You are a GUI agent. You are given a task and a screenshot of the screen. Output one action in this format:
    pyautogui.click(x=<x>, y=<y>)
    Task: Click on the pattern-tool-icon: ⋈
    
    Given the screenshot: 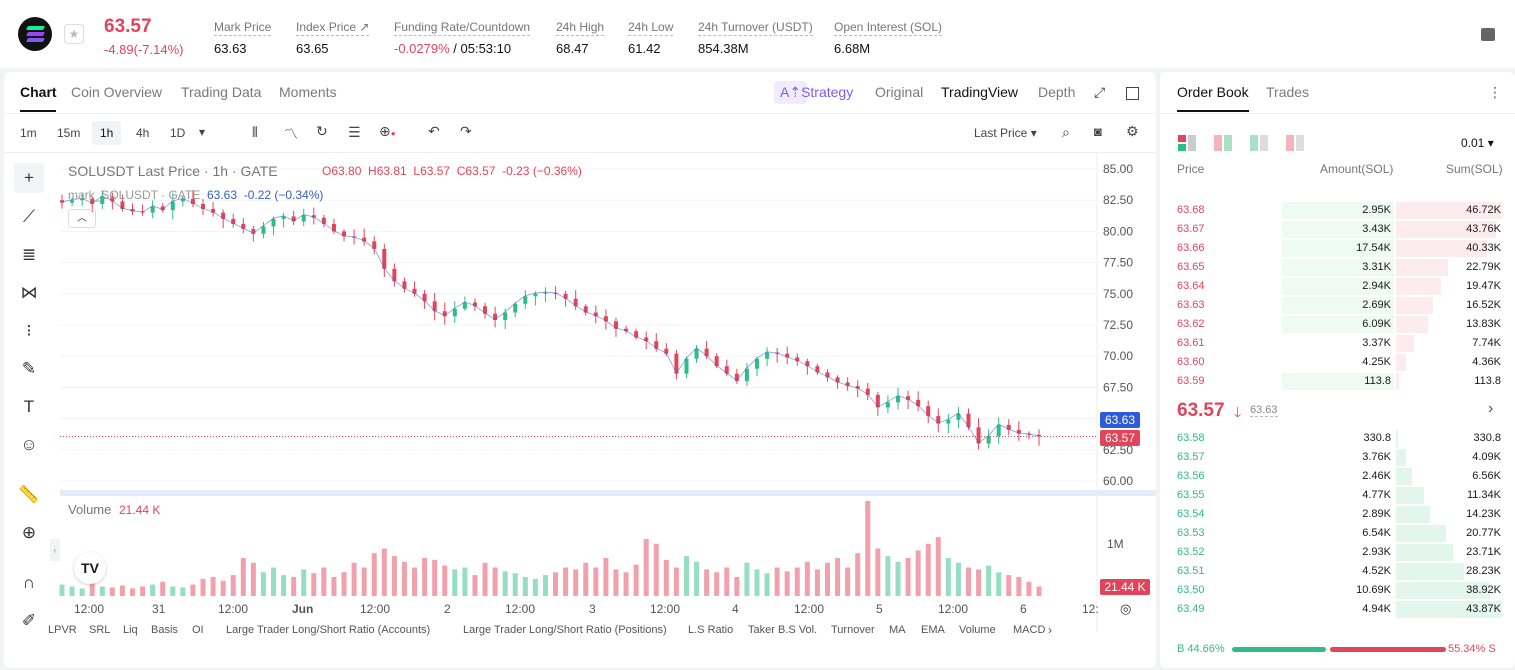 What is the action you would take?
    pyautogui.click(x=29, y=292)
    